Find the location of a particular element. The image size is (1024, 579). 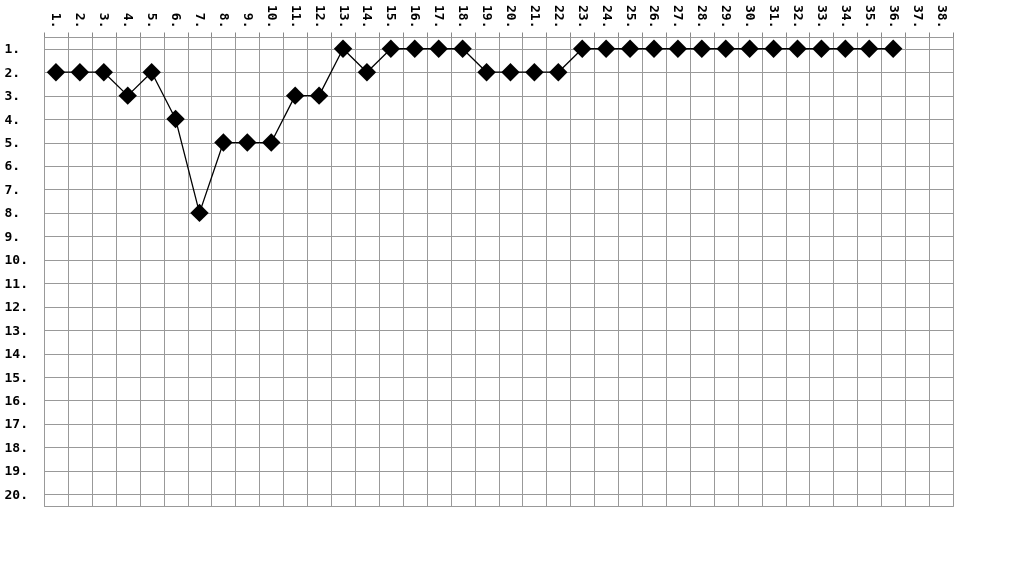

y-tick-label: 19. is located at coordinates (16, 471).